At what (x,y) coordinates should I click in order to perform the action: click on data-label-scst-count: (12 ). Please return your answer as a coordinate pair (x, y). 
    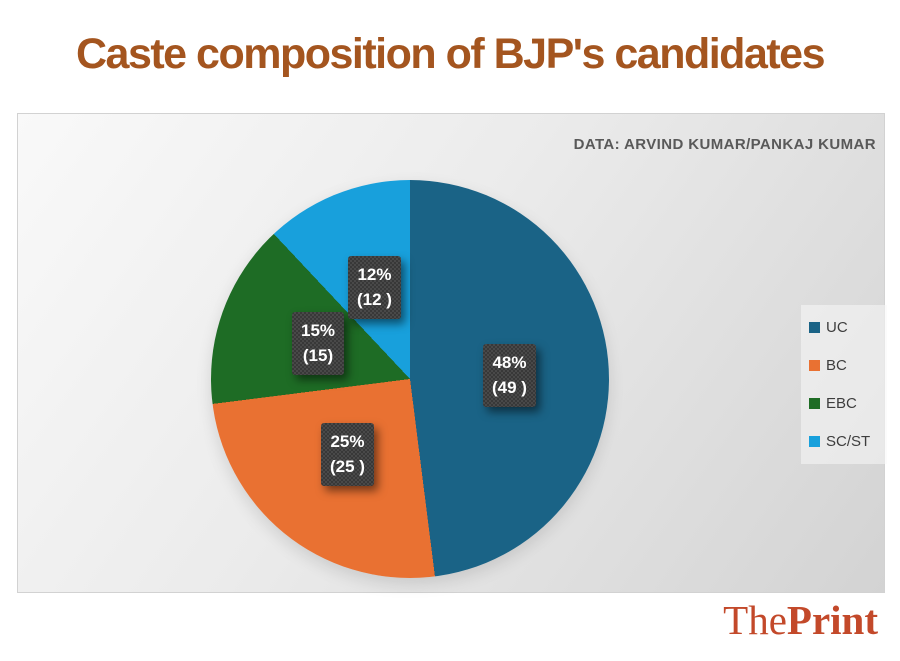
    Looking at the image, I should click on (374, 299).